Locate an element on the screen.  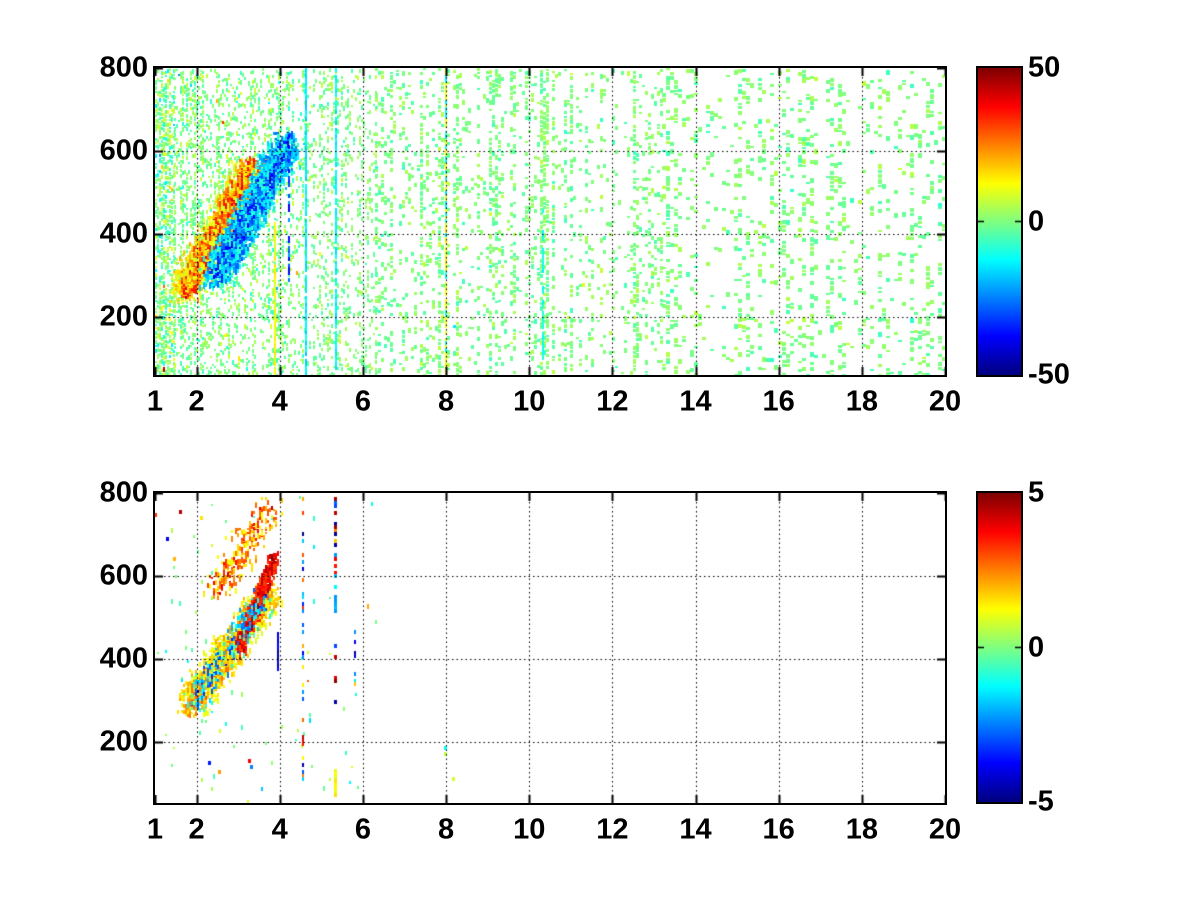
colorbar-tick-label: 5 is located at coordinates (1036, 492).